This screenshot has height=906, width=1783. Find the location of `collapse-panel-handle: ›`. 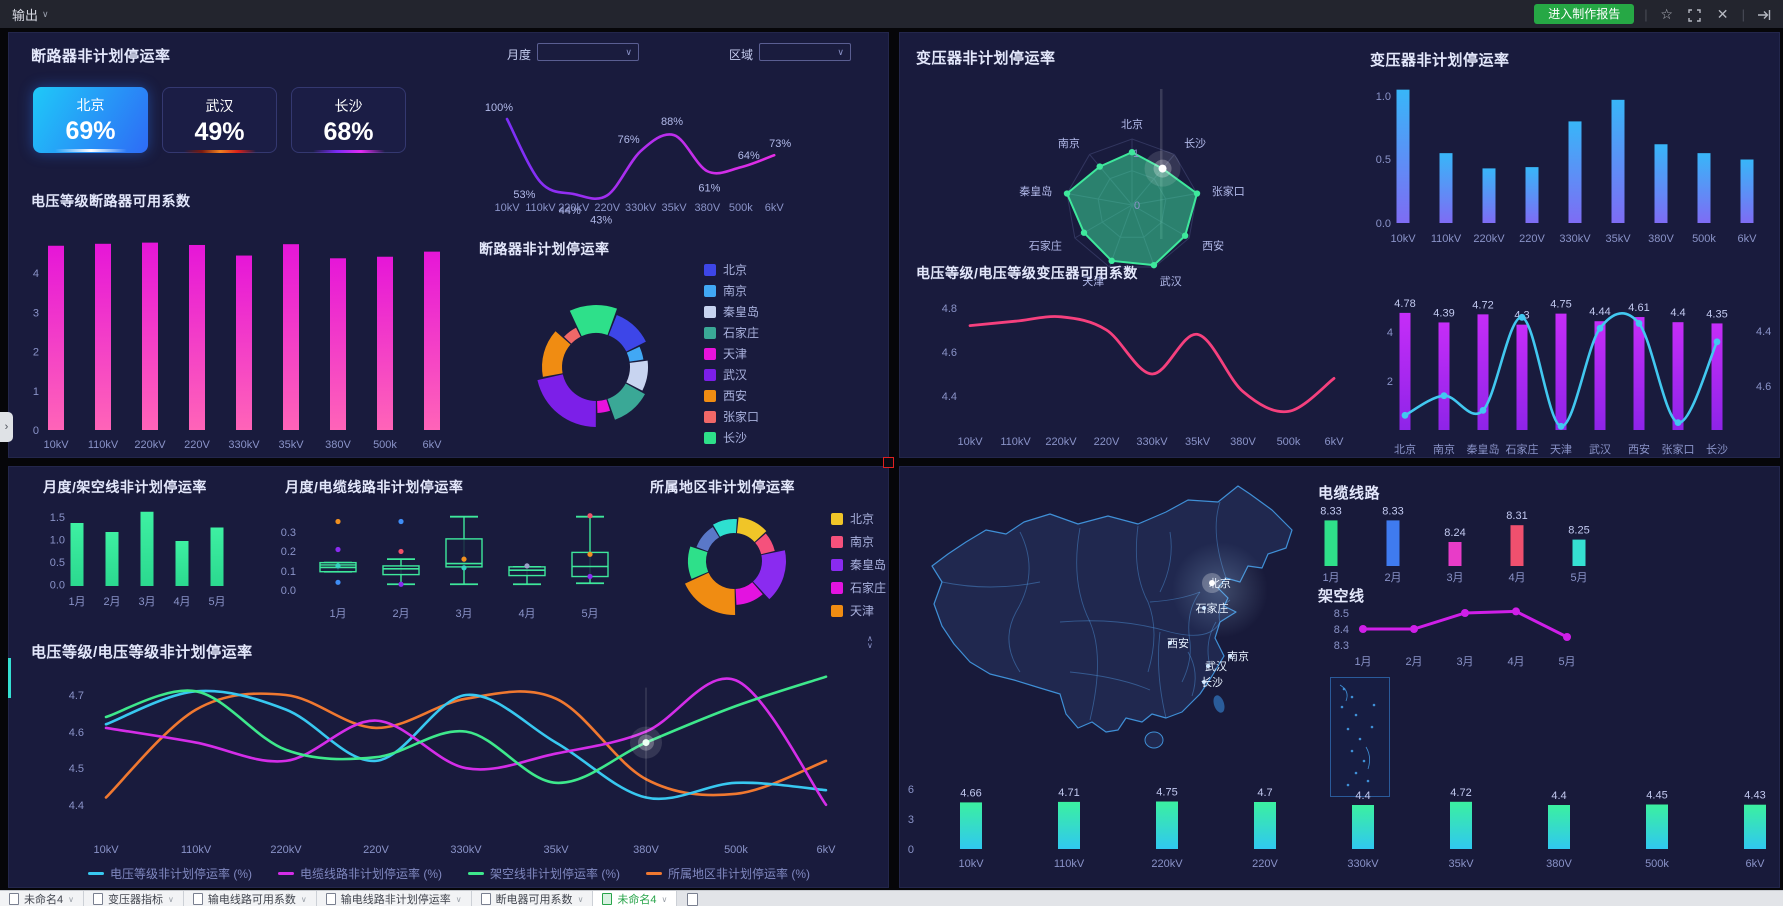

collapse-panel-handle: › is located at coordinates (6, 427).